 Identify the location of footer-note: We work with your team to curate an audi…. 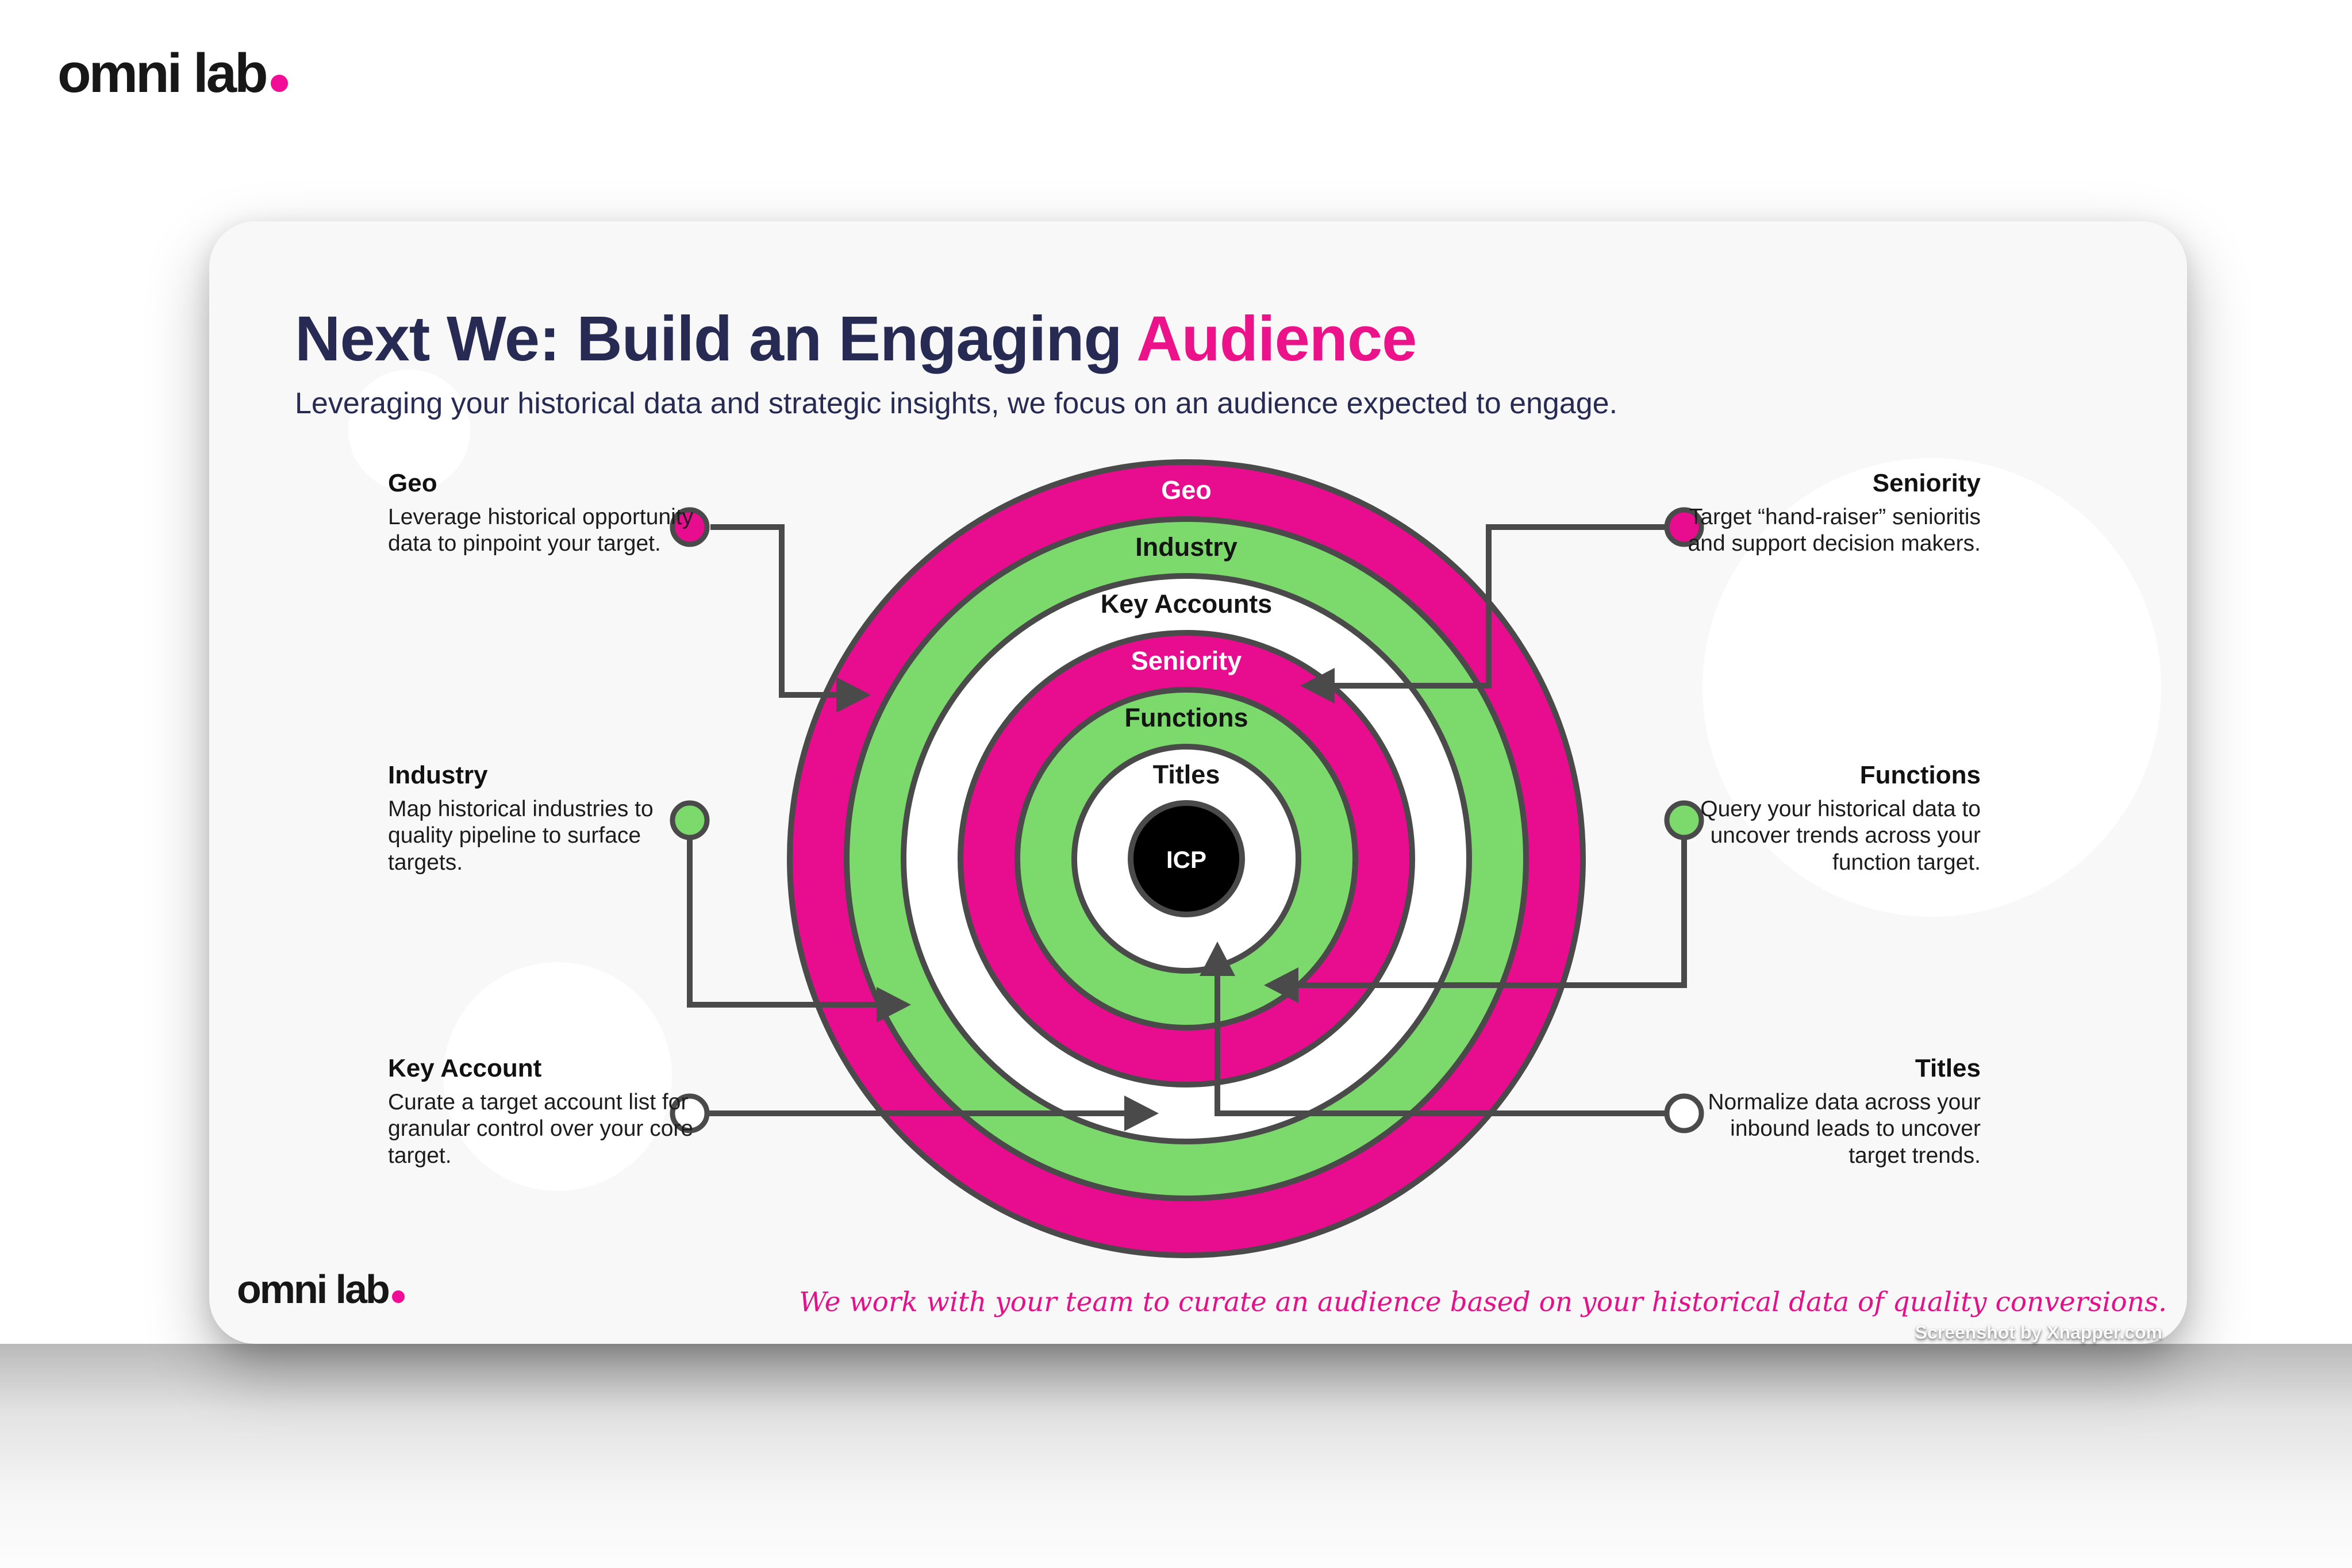
(1483, 1302).